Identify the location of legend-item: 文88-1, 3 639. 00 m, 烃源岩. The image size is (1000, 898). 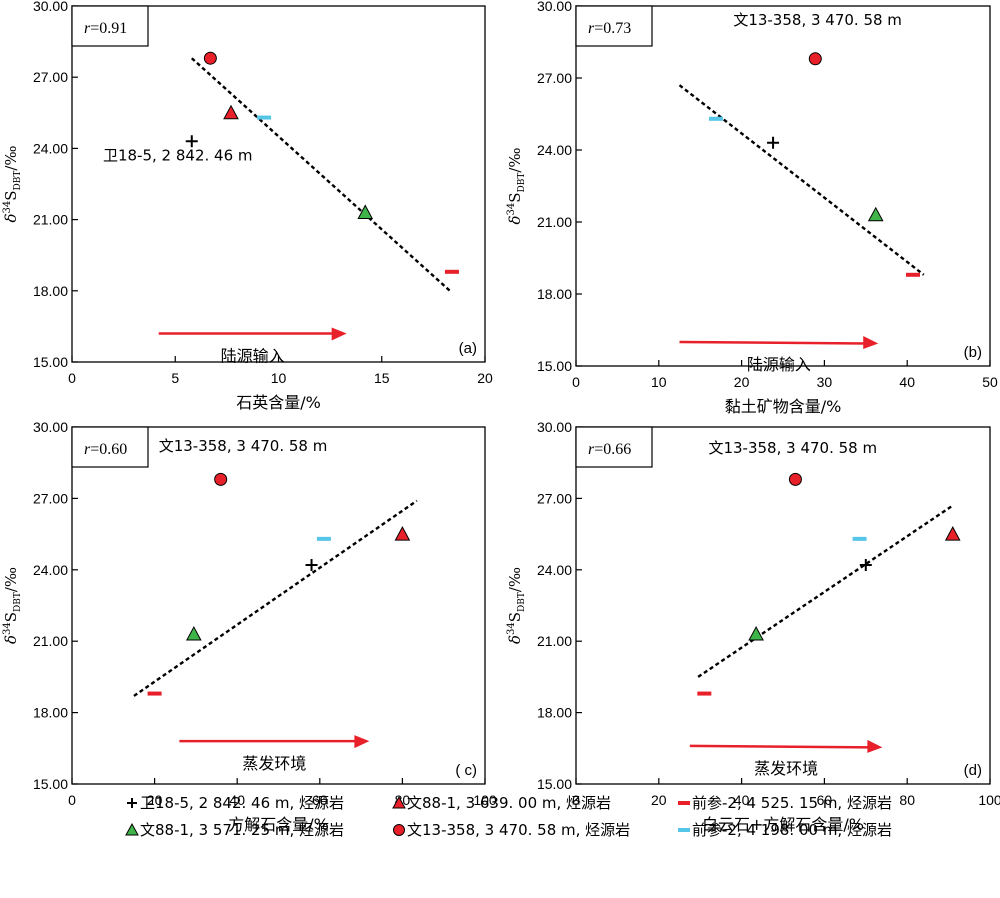
(501, 803).